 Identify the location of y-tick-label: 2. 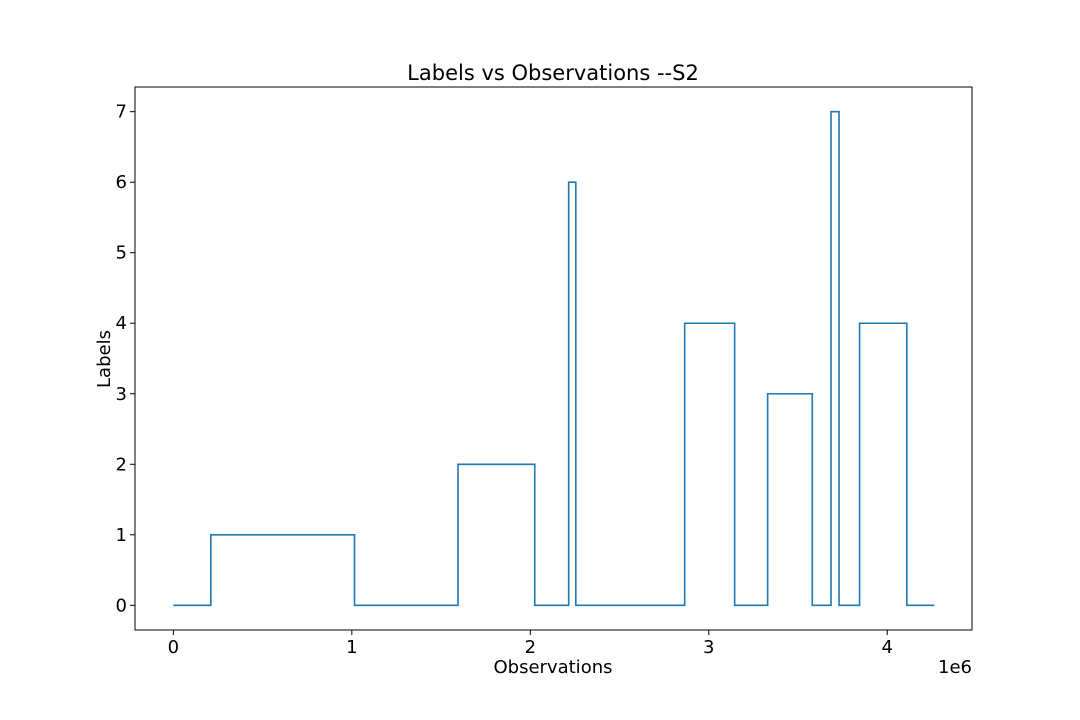
(121, 464).